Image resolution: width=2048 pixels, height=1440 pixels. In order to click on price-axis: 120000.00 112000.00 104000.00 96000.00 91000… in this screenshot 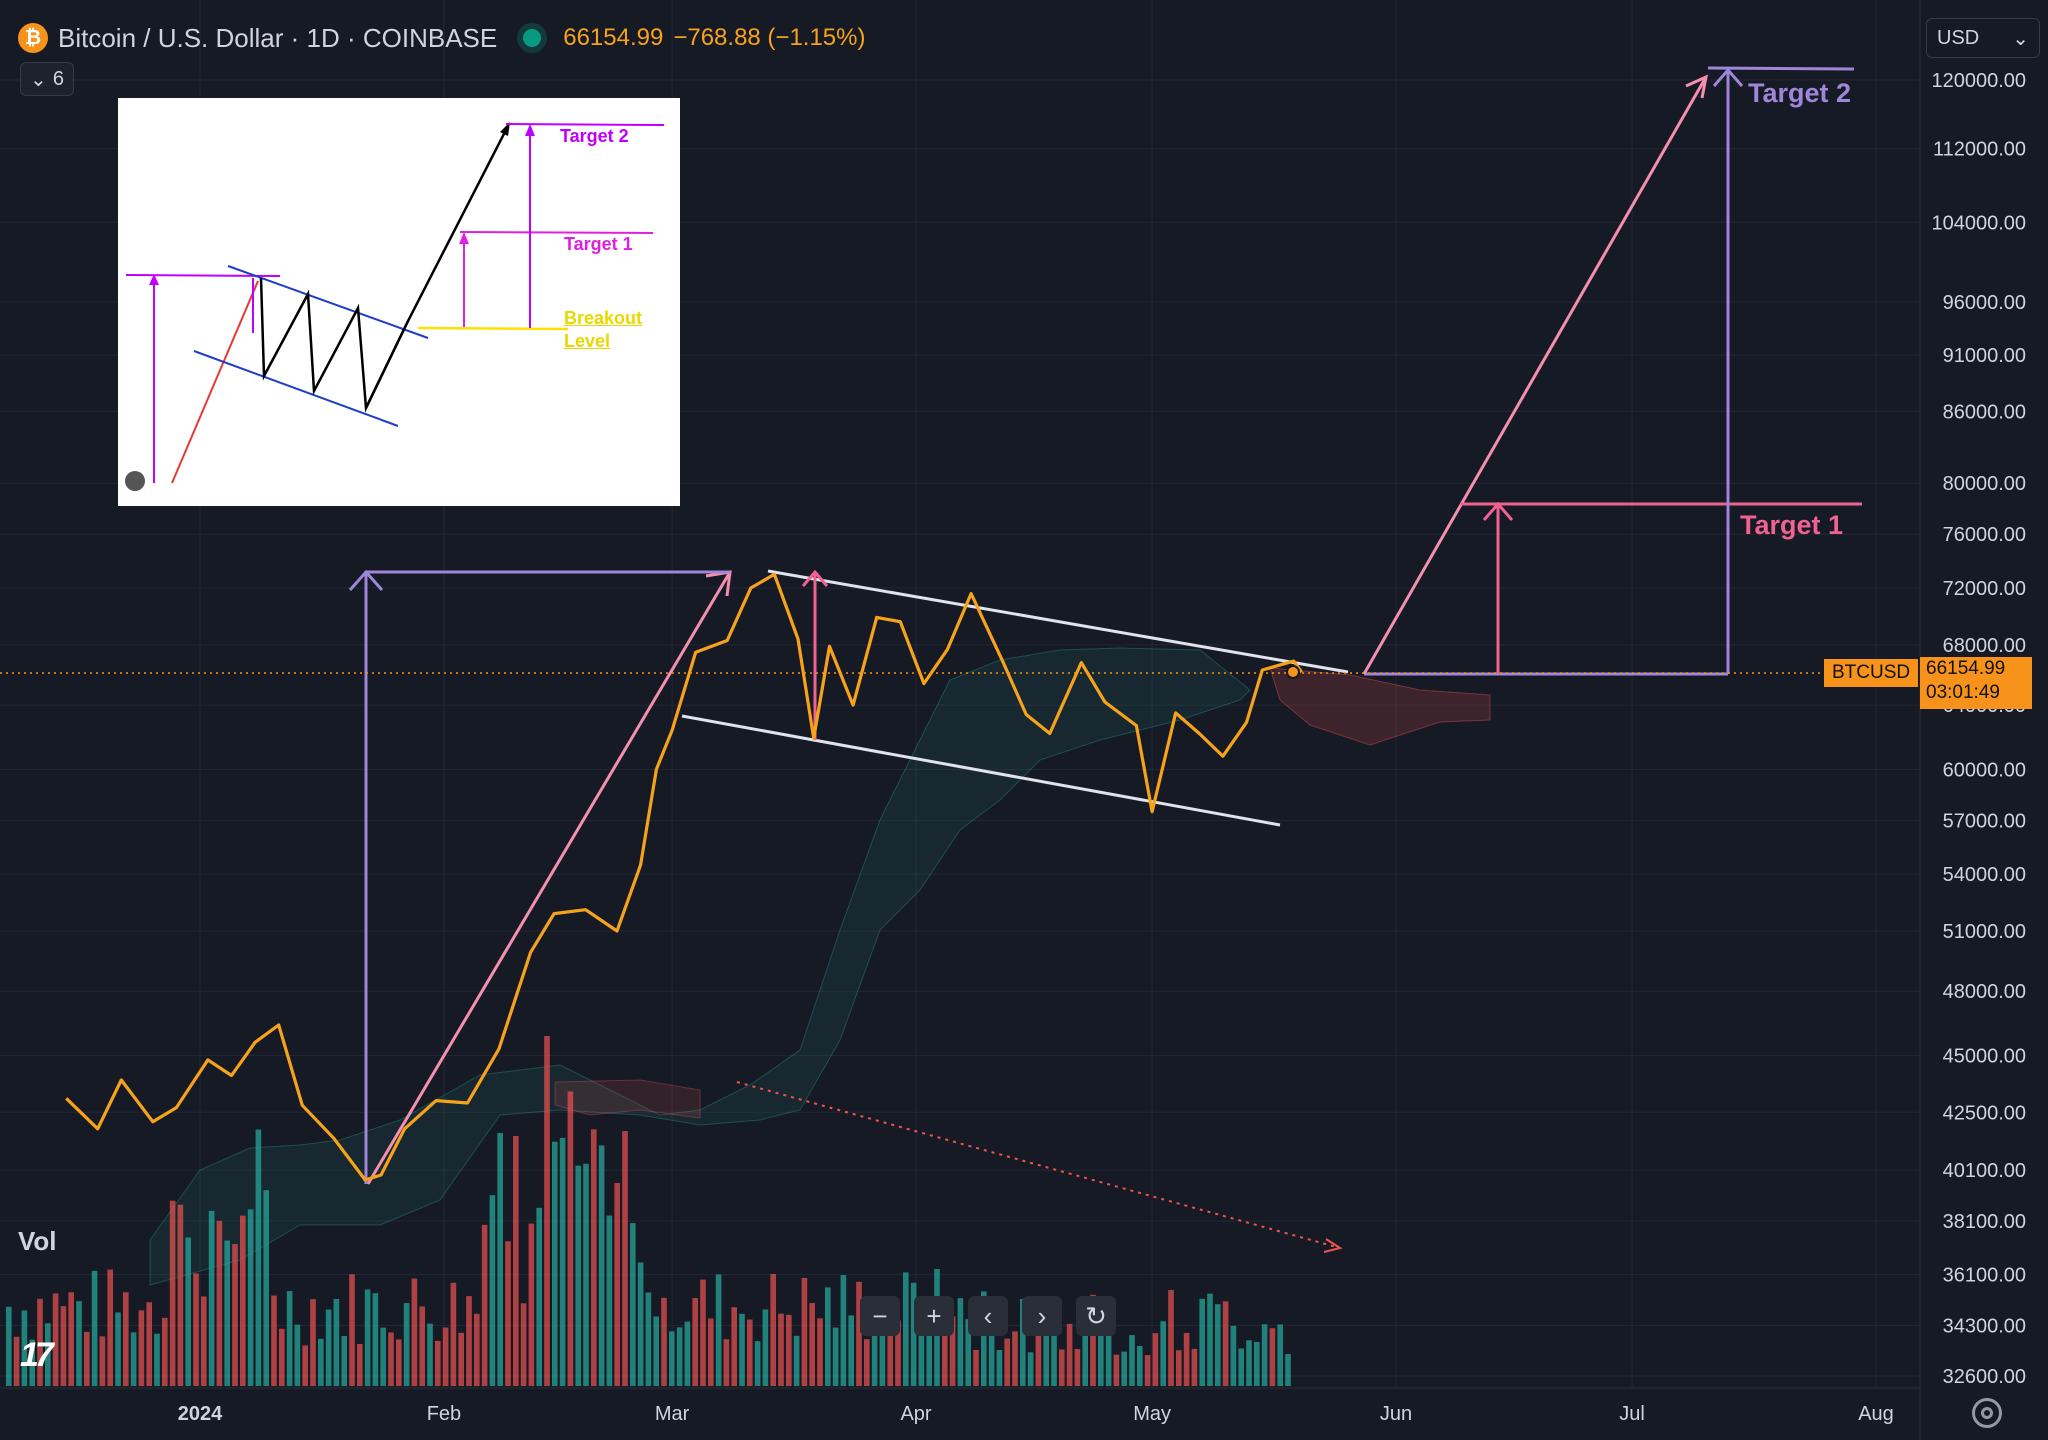, I will do `click(1978, 729)`.